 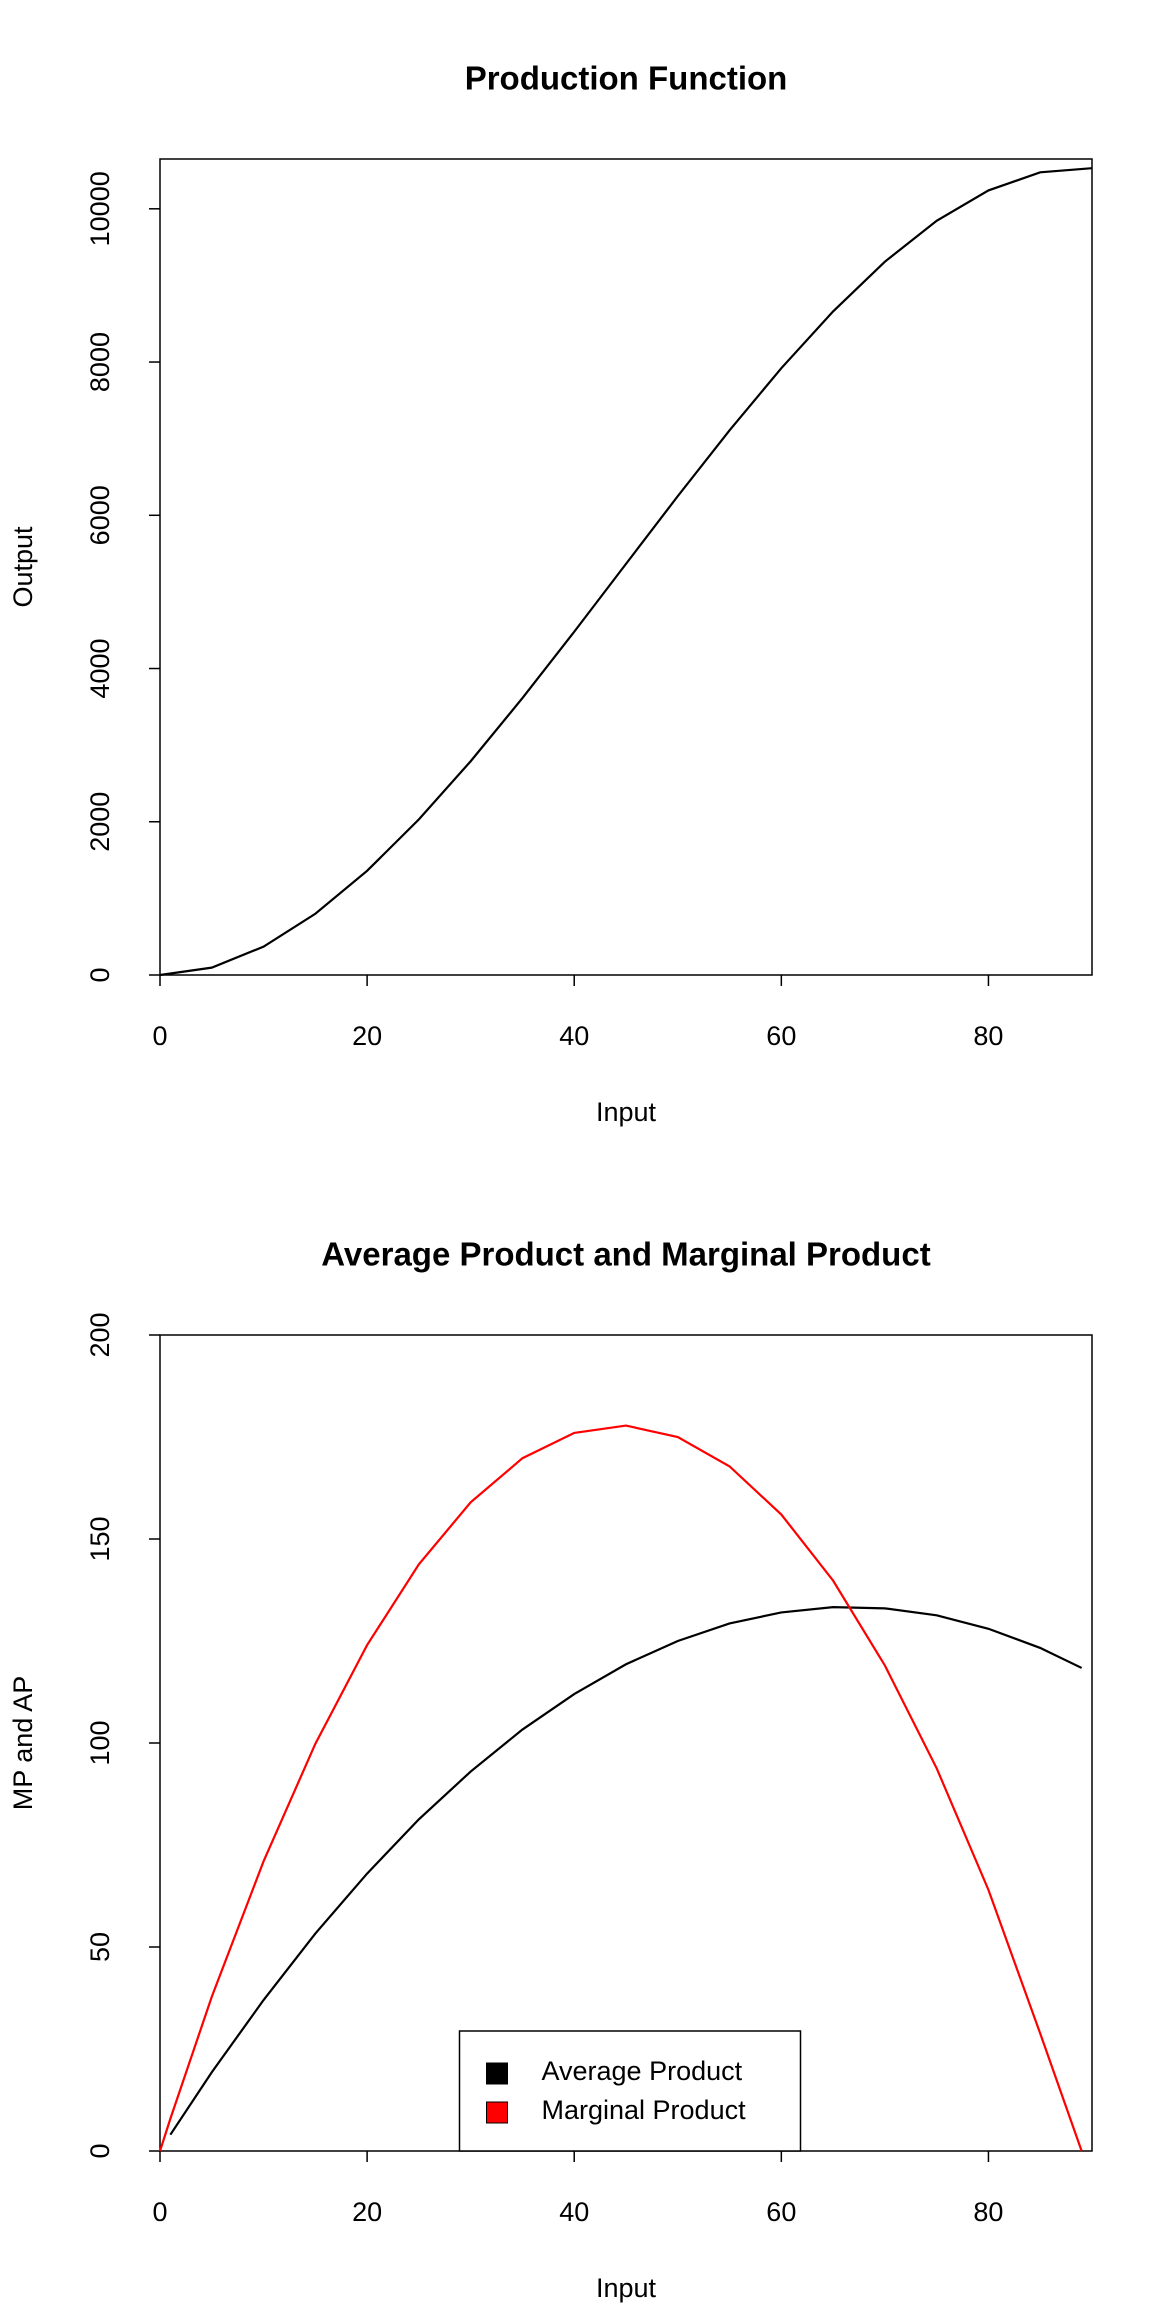 I want to click on y-tick-label: 2000, so click(x=100, y=822).